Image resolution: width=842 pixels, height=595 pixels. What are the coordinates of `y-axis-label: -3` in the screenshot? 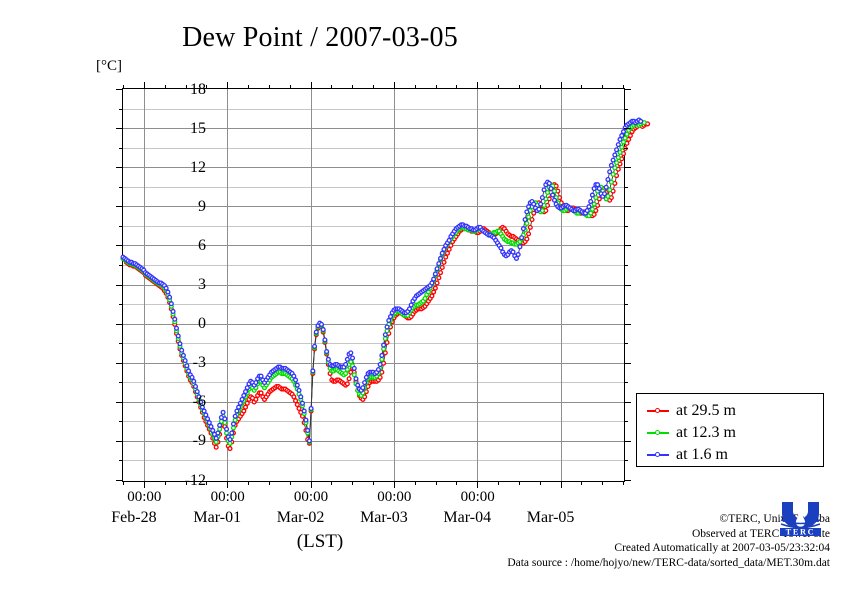 It's located at (199, 363).